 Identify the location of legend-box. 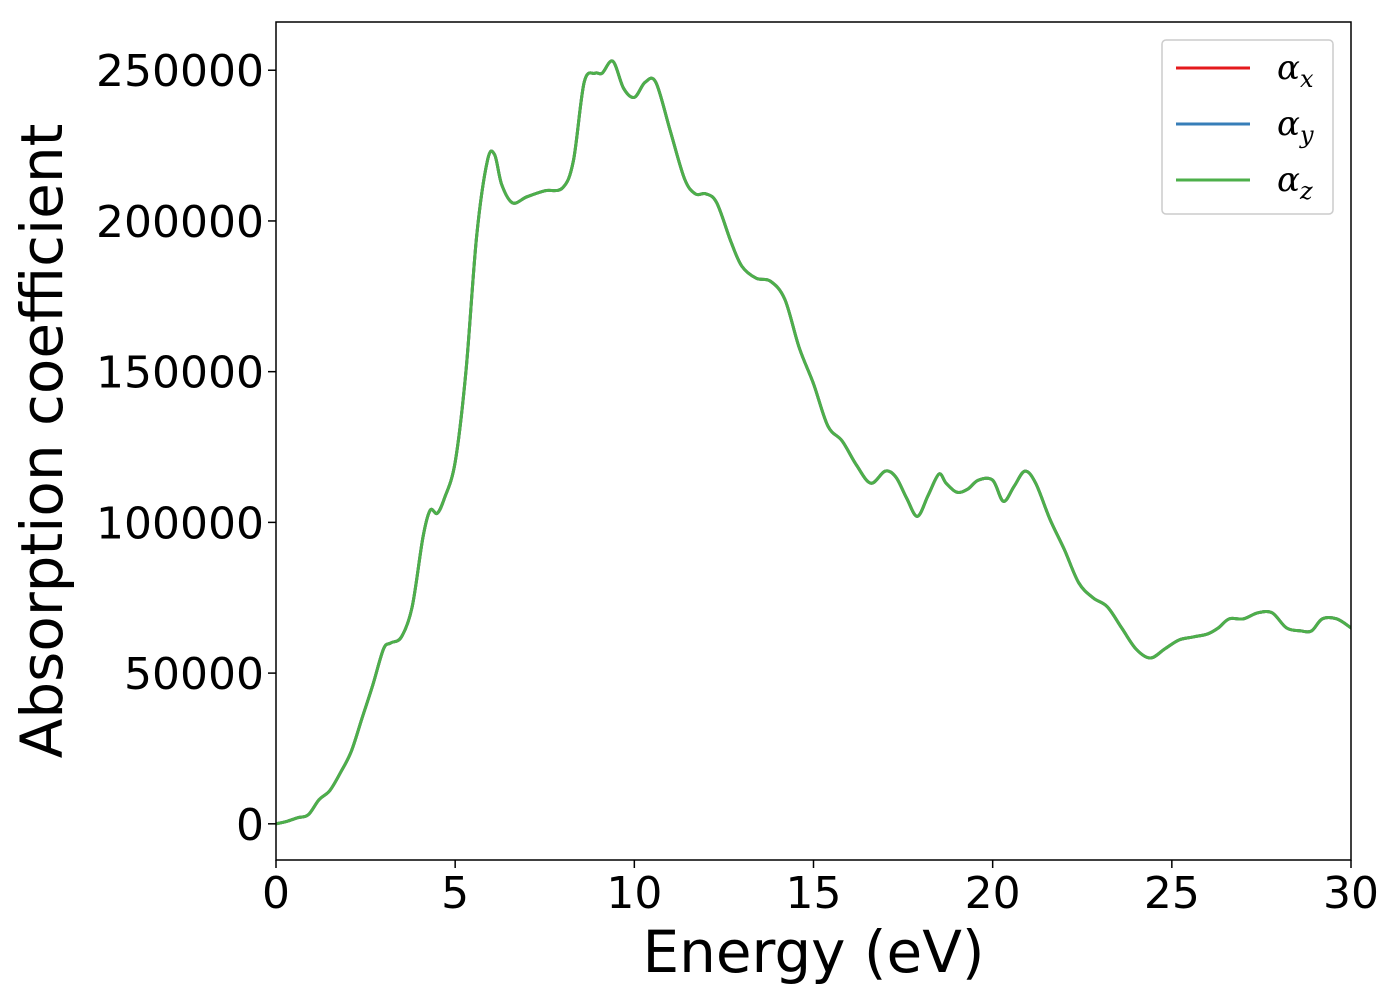
(1247, 127).